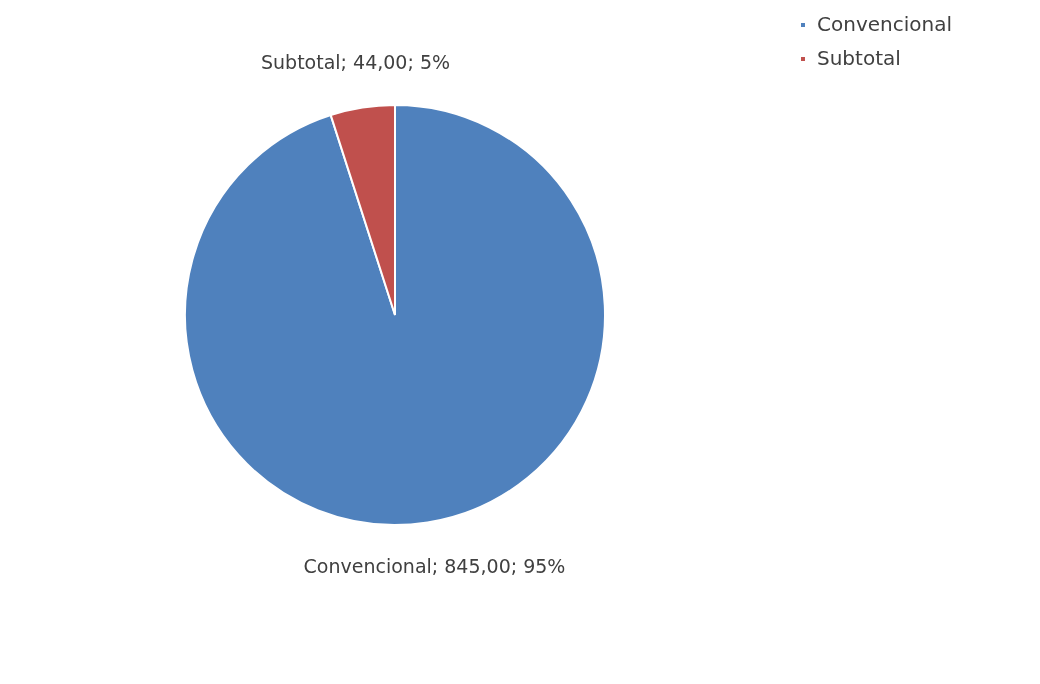 The height and width of the screenshot is (684, 1040). What do you see at coordinates (355, 62) in the screenshot?
I see `data-label: Subtotal; 44,00; 5%` at bounding box center [355, 62].